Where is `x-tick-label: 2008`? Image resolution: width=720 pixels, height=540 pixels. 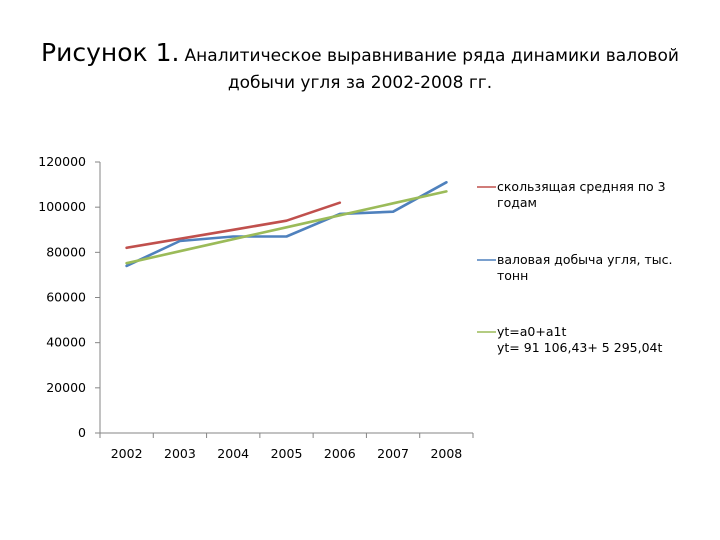 x-tick-label: 2008 is located at coordinates (446, 453).